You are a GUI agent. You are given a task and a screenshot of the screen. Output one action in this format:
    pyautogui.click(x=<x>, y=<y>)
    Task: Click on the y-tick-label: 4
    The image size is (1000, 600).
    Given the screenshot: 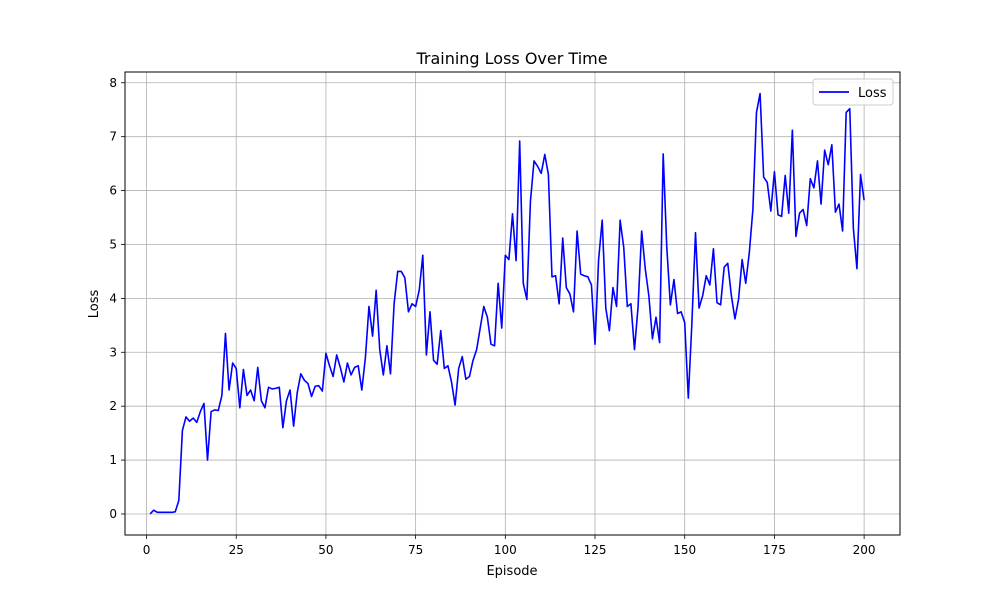 What is the action you would take?
    pyautogui.click(x=113, y=298)
    